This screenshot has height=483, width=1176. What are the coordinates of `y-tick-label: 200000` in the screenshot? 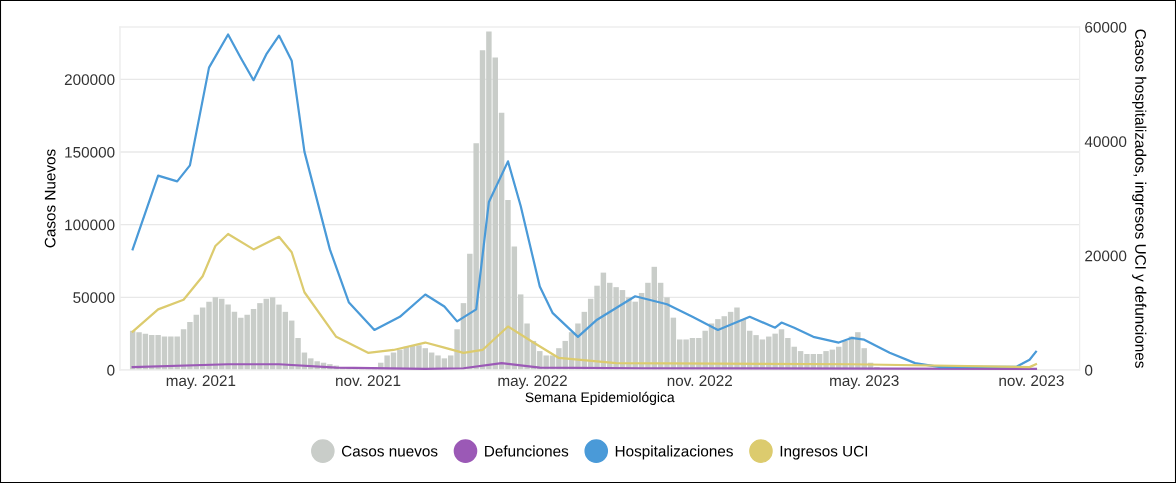 It's located at (89, 80).